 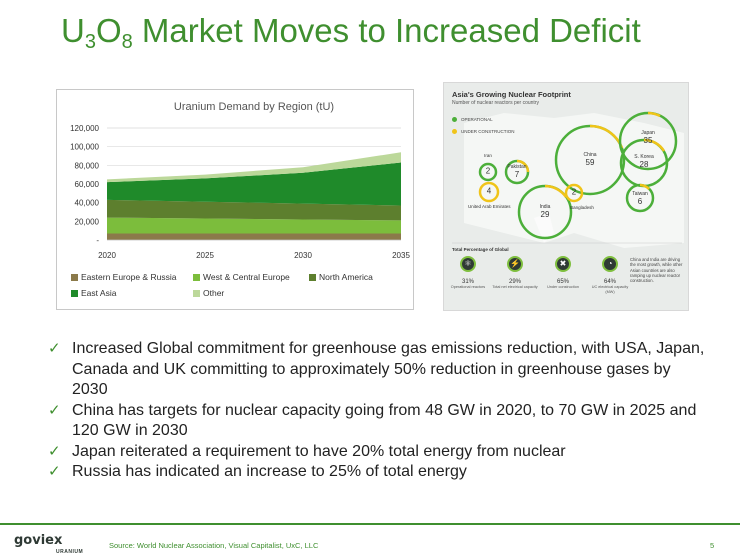 What do you see at coordinates (205, 255) in the screenshot?
I see `x-tick-label: 2025` at bounding box center [205, 255].